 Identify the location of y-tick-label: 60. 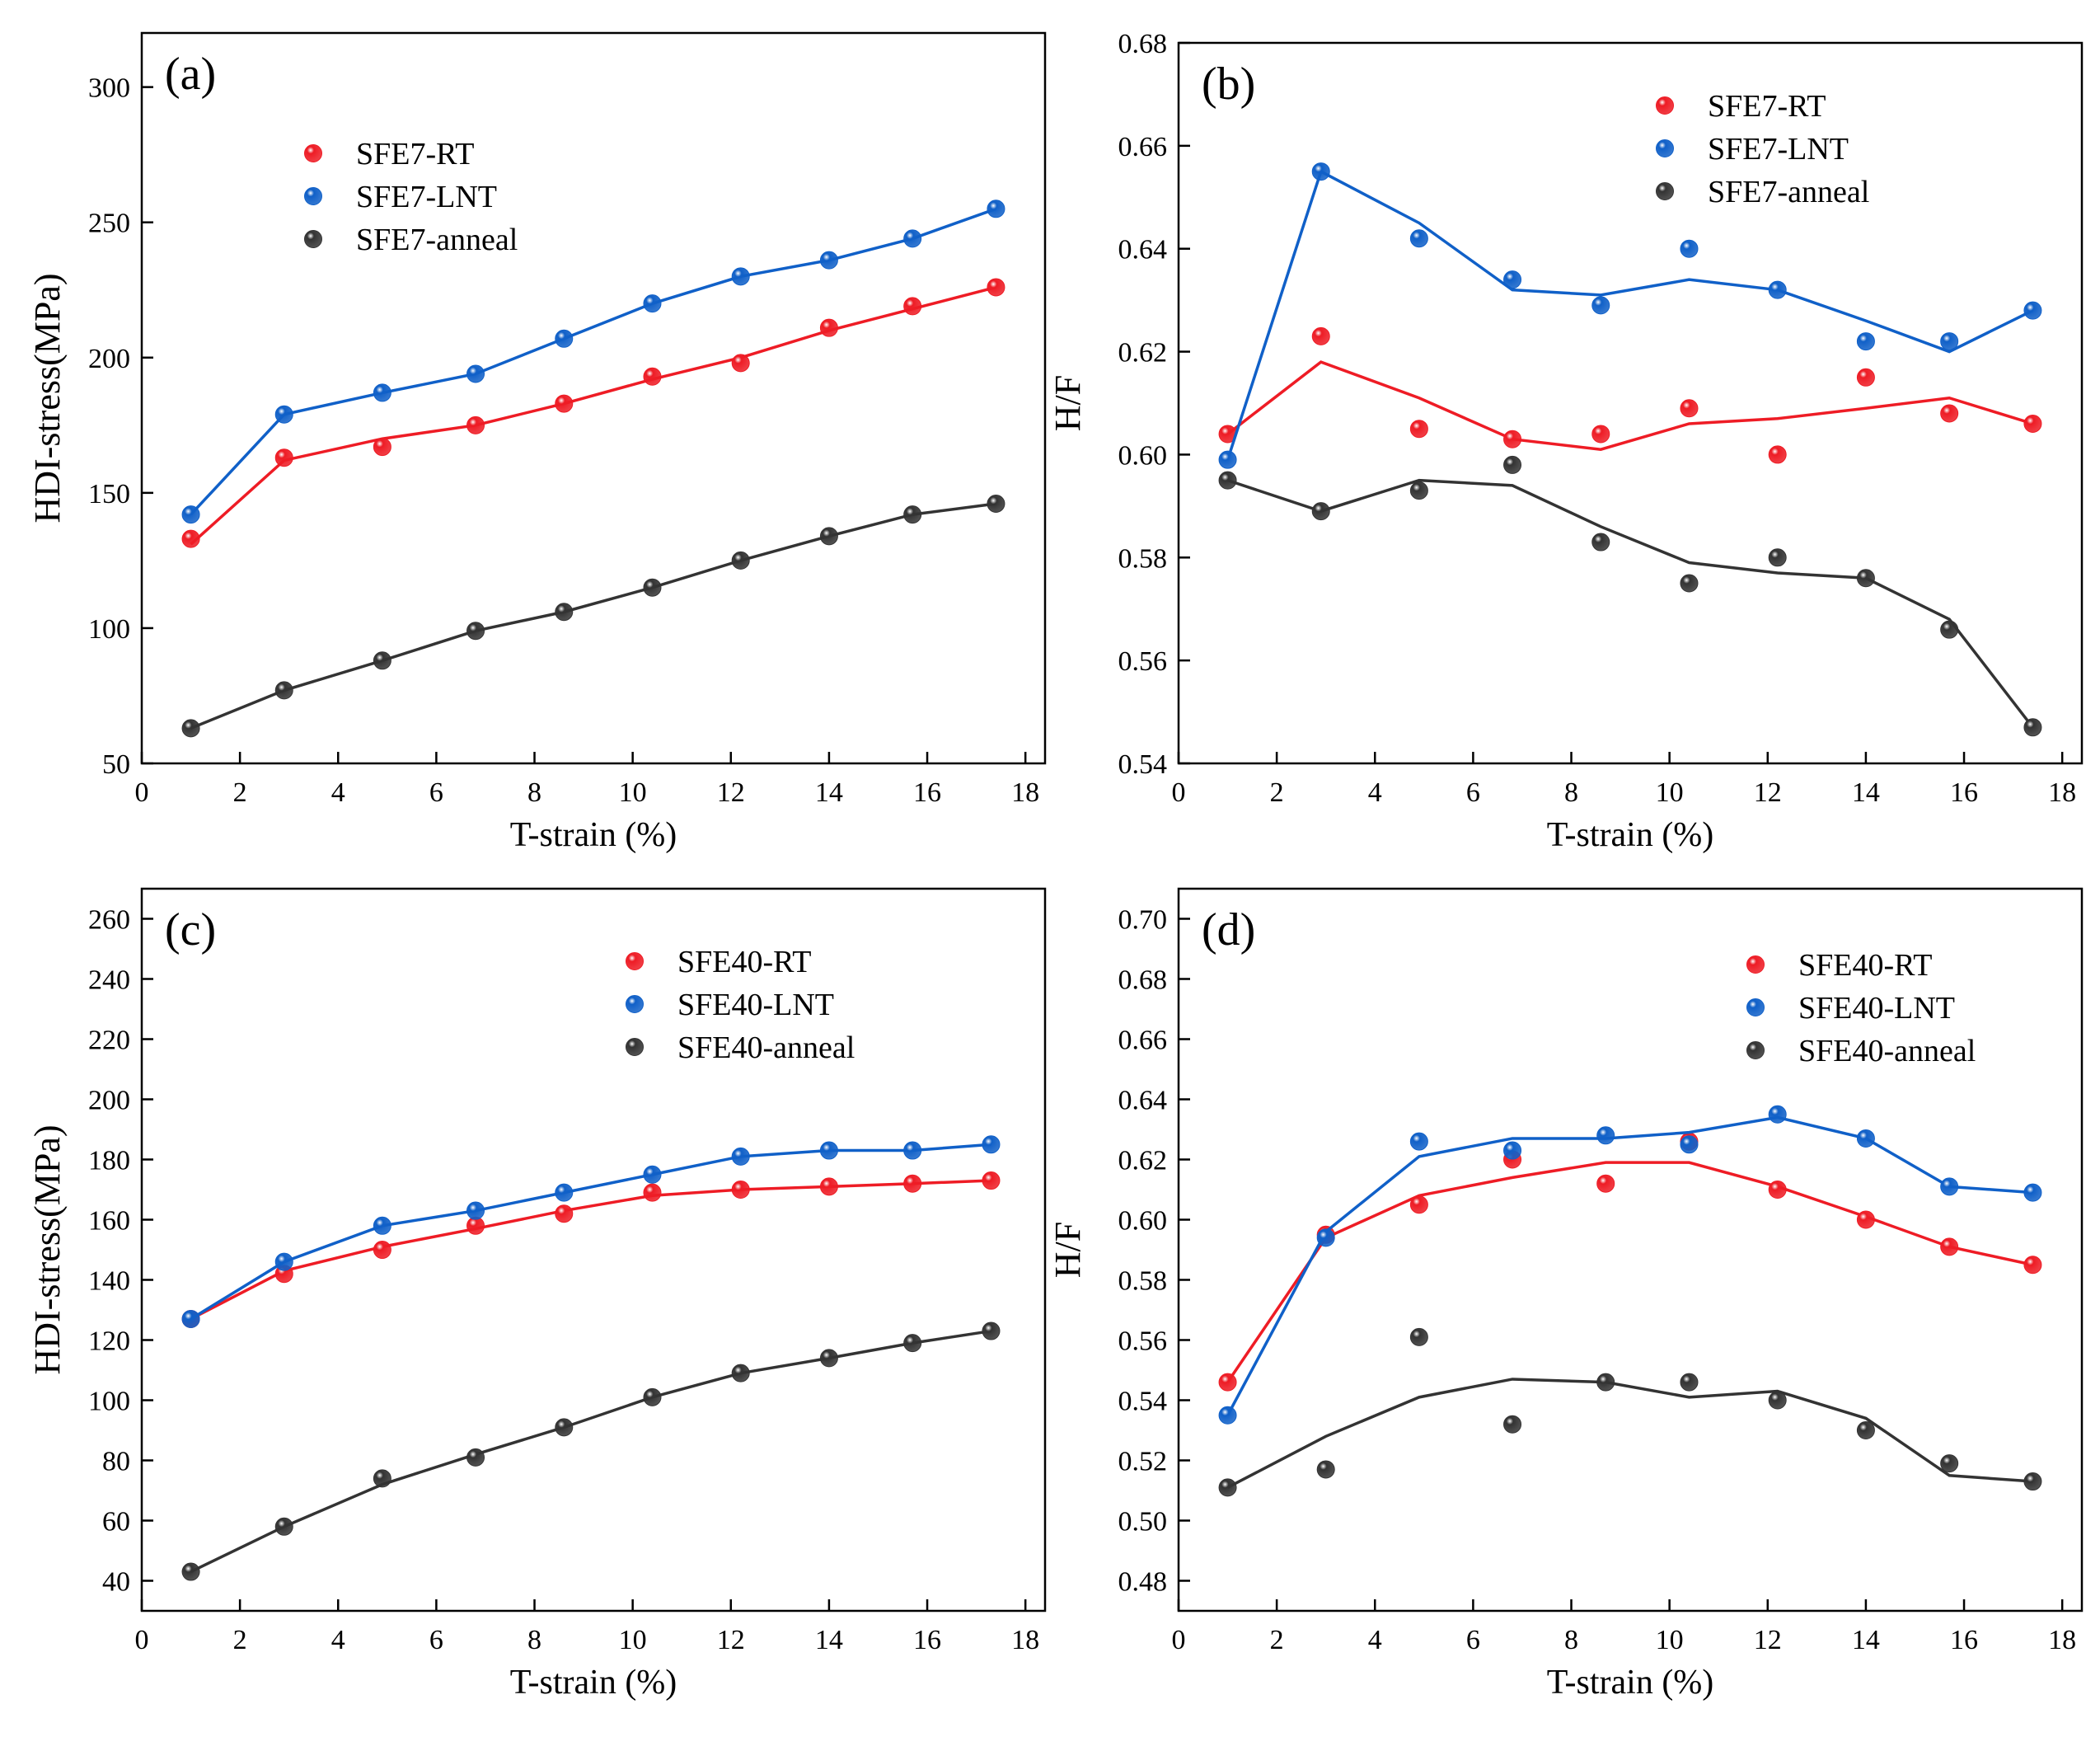
(116, 1522).